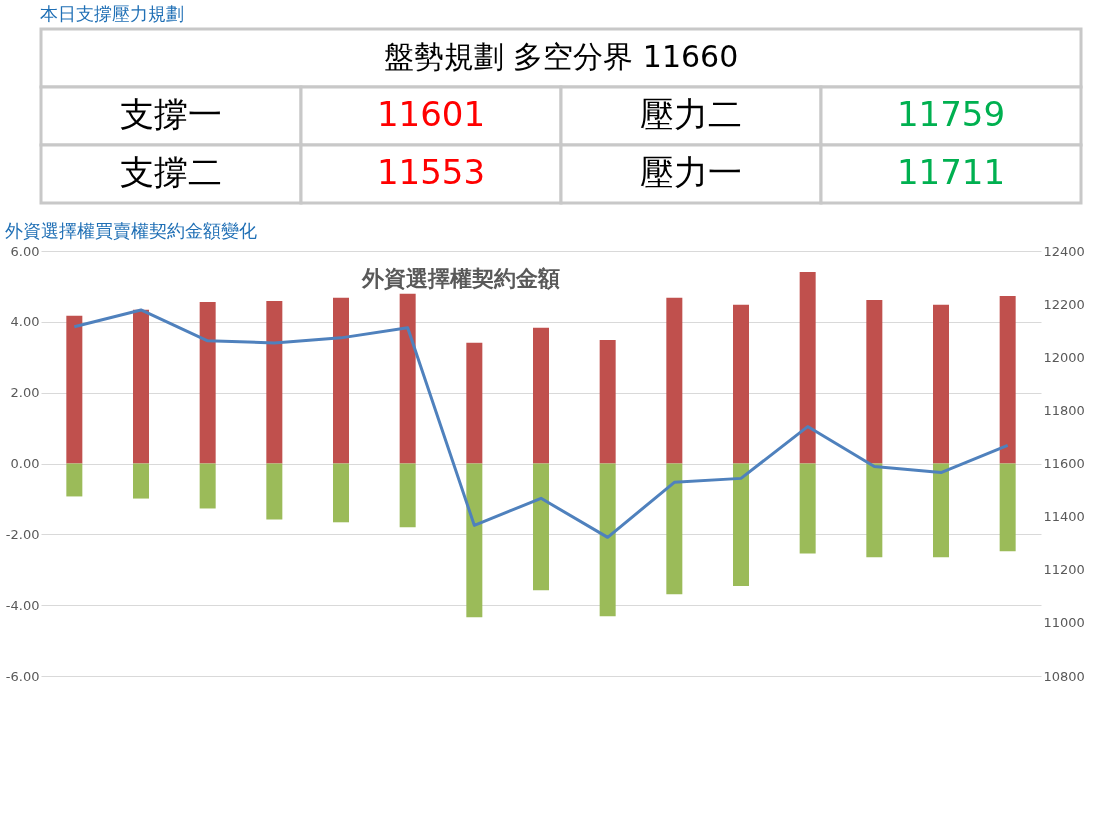 Image resolution: width=1094 pixels, height=818 pixels. I want to click on text: 本日支撐壓力規劃, so click(111, 13).